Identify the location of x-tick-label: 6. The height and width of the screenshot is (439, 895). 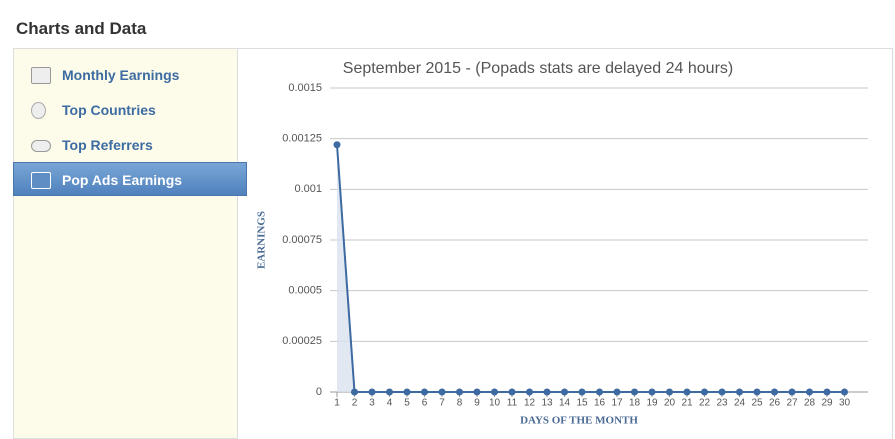
(425, 403).